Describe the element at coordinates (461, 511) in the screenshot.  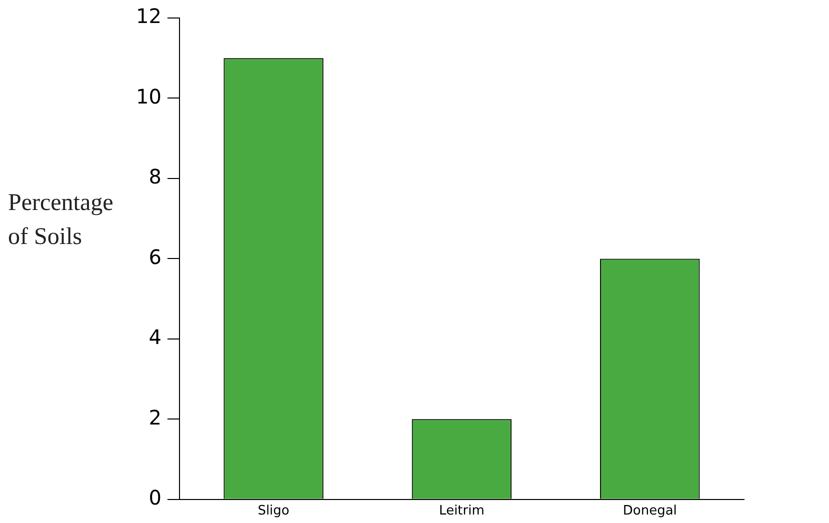
I see `x-tick-label: Leitrim` at that location.